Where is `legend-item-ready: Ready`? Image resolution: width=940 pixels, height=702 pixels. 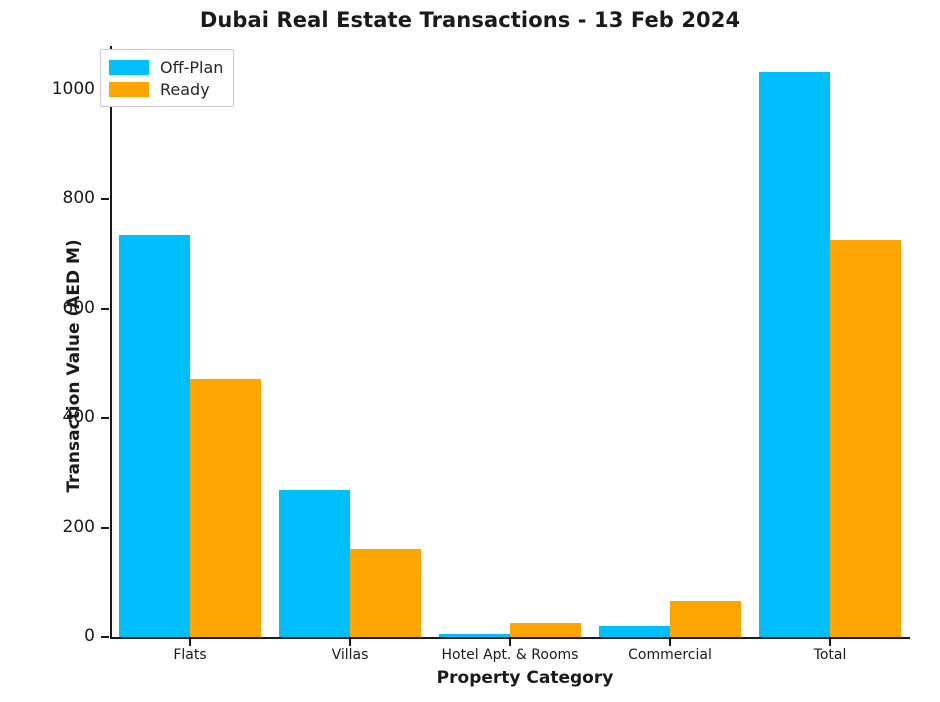 legend-item-ready: Ready is located at coordinates (166, 89).